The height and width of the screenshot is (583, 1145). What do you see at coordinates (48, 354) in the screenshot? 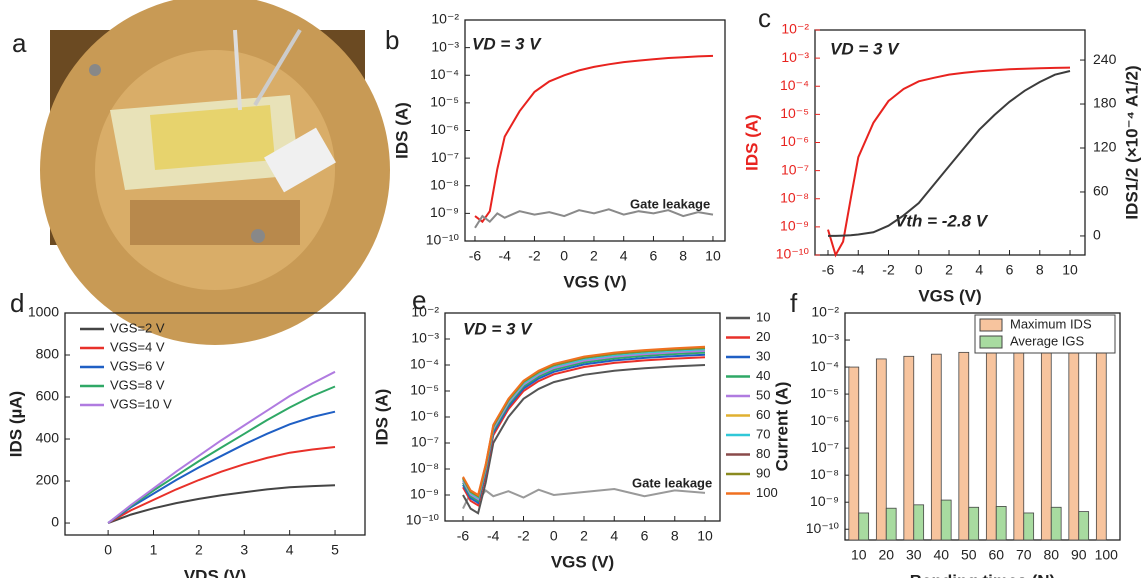
I see `y-tick-label: 800` at bounding box center [48, 354].